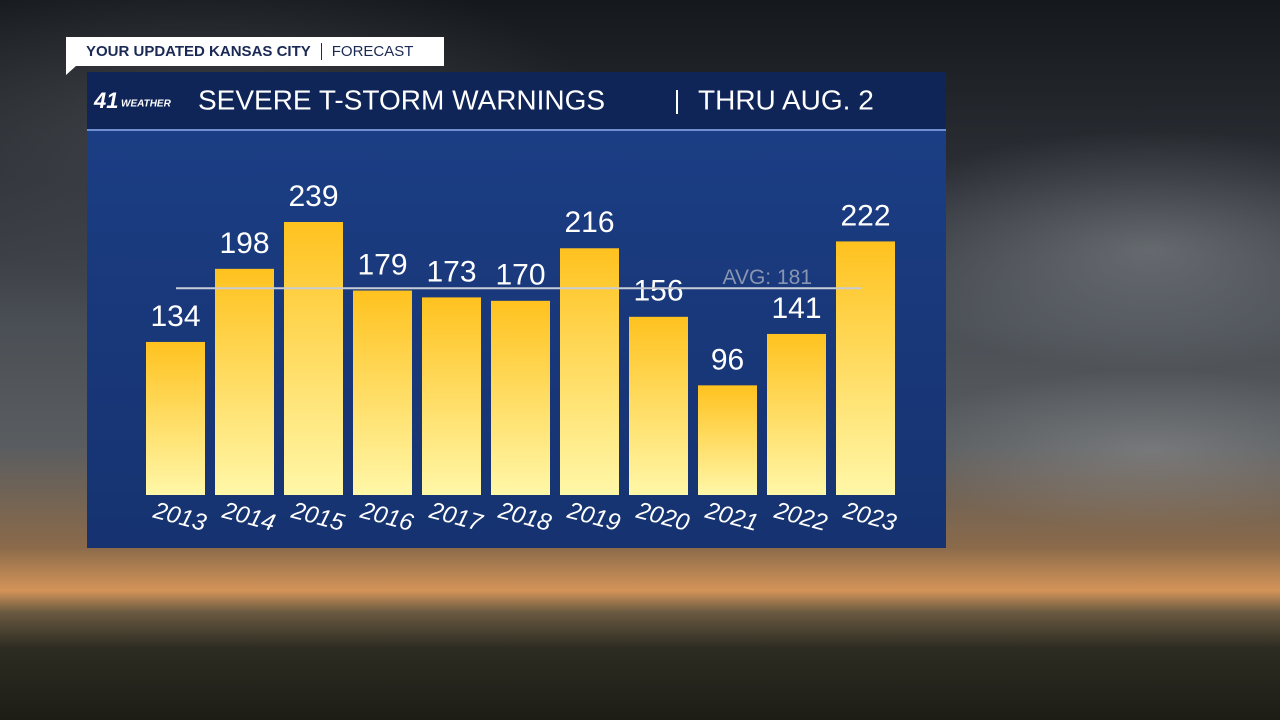  Describe the element at coordinates (520, 275) in the screenshot. I see `value-label: 170` at that location.